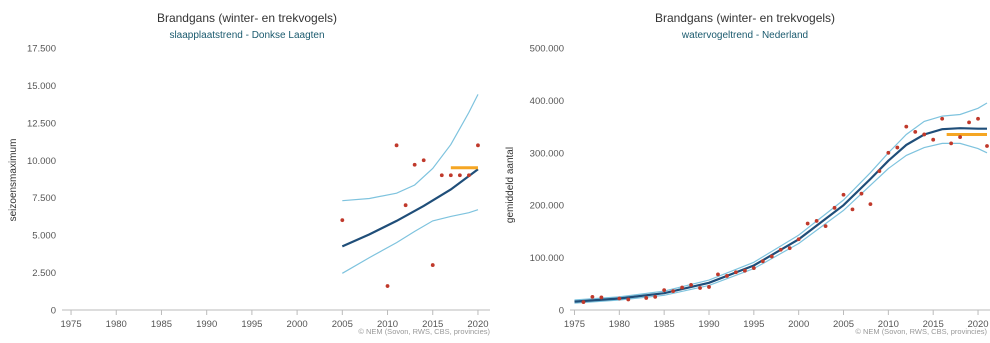 The image size is (990, 343). I want to click on confidence-band, so click(410, 184).